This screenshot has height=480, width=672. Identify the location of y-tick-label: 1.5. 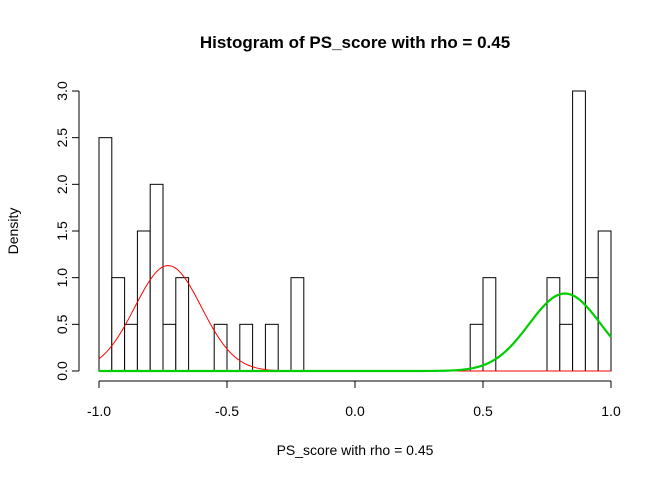
(62, 231).